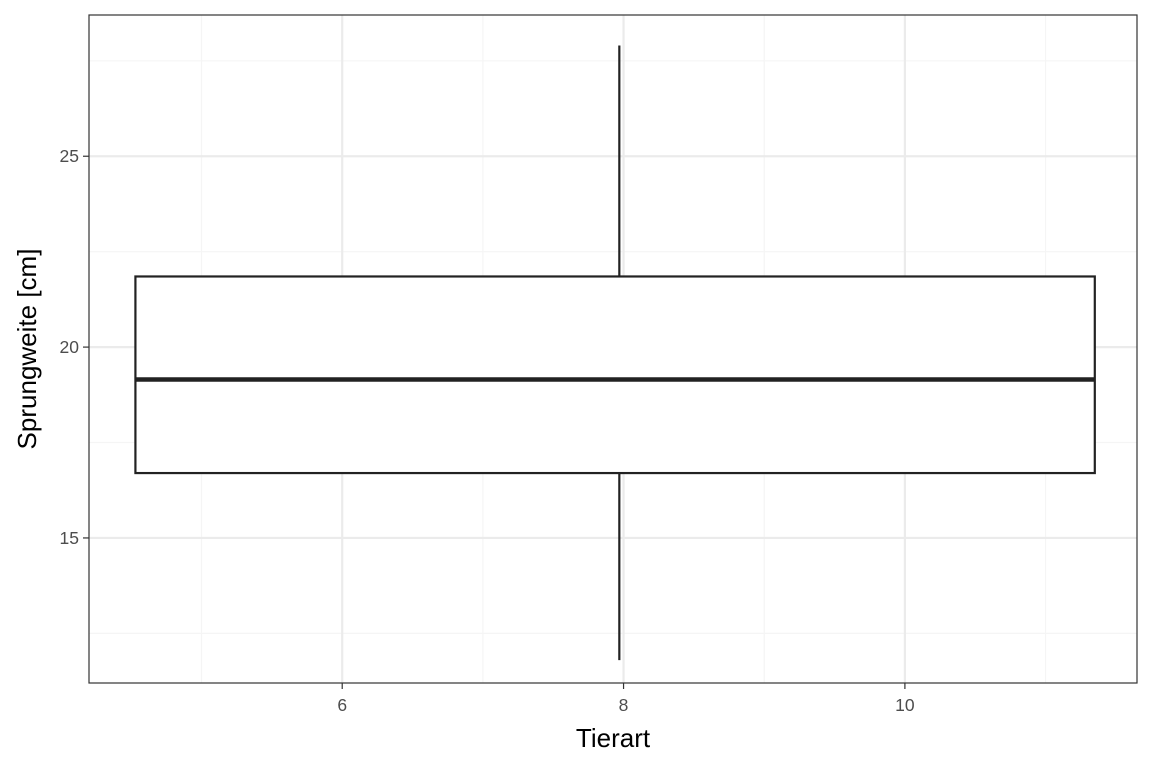 This screenshot has width=1152, height=768. Describe the element at coordinates (613, 738) in the screenshot. I see `x-axis-title: Tierart` at that location.